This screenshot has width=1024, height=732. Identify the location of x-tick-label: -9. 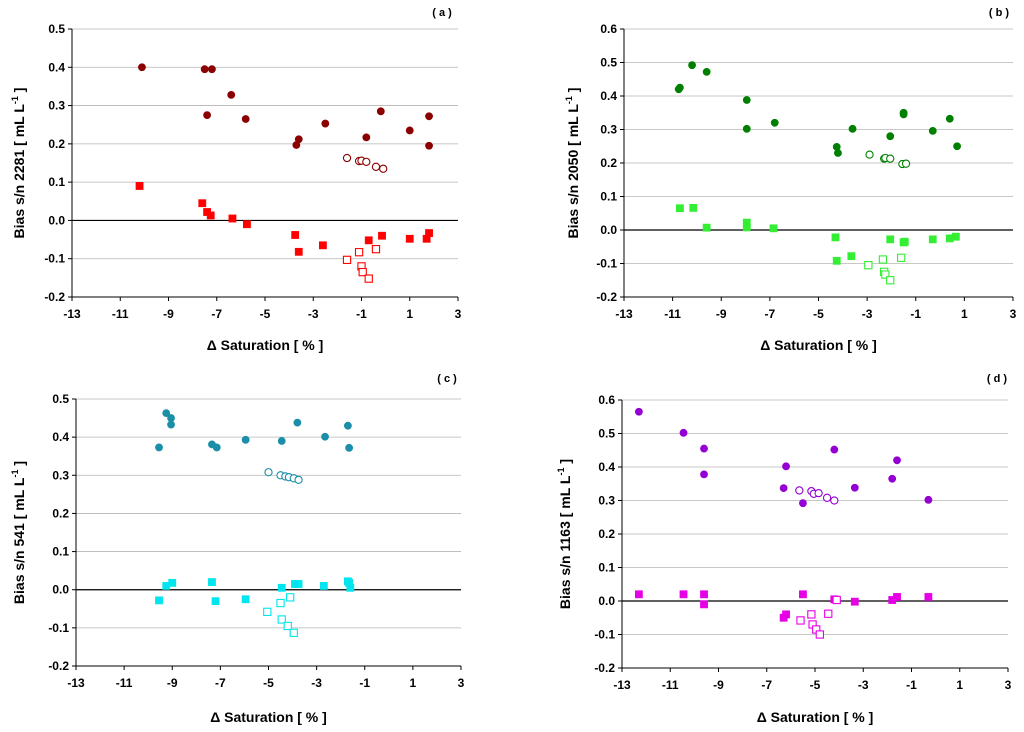
(718, 685).